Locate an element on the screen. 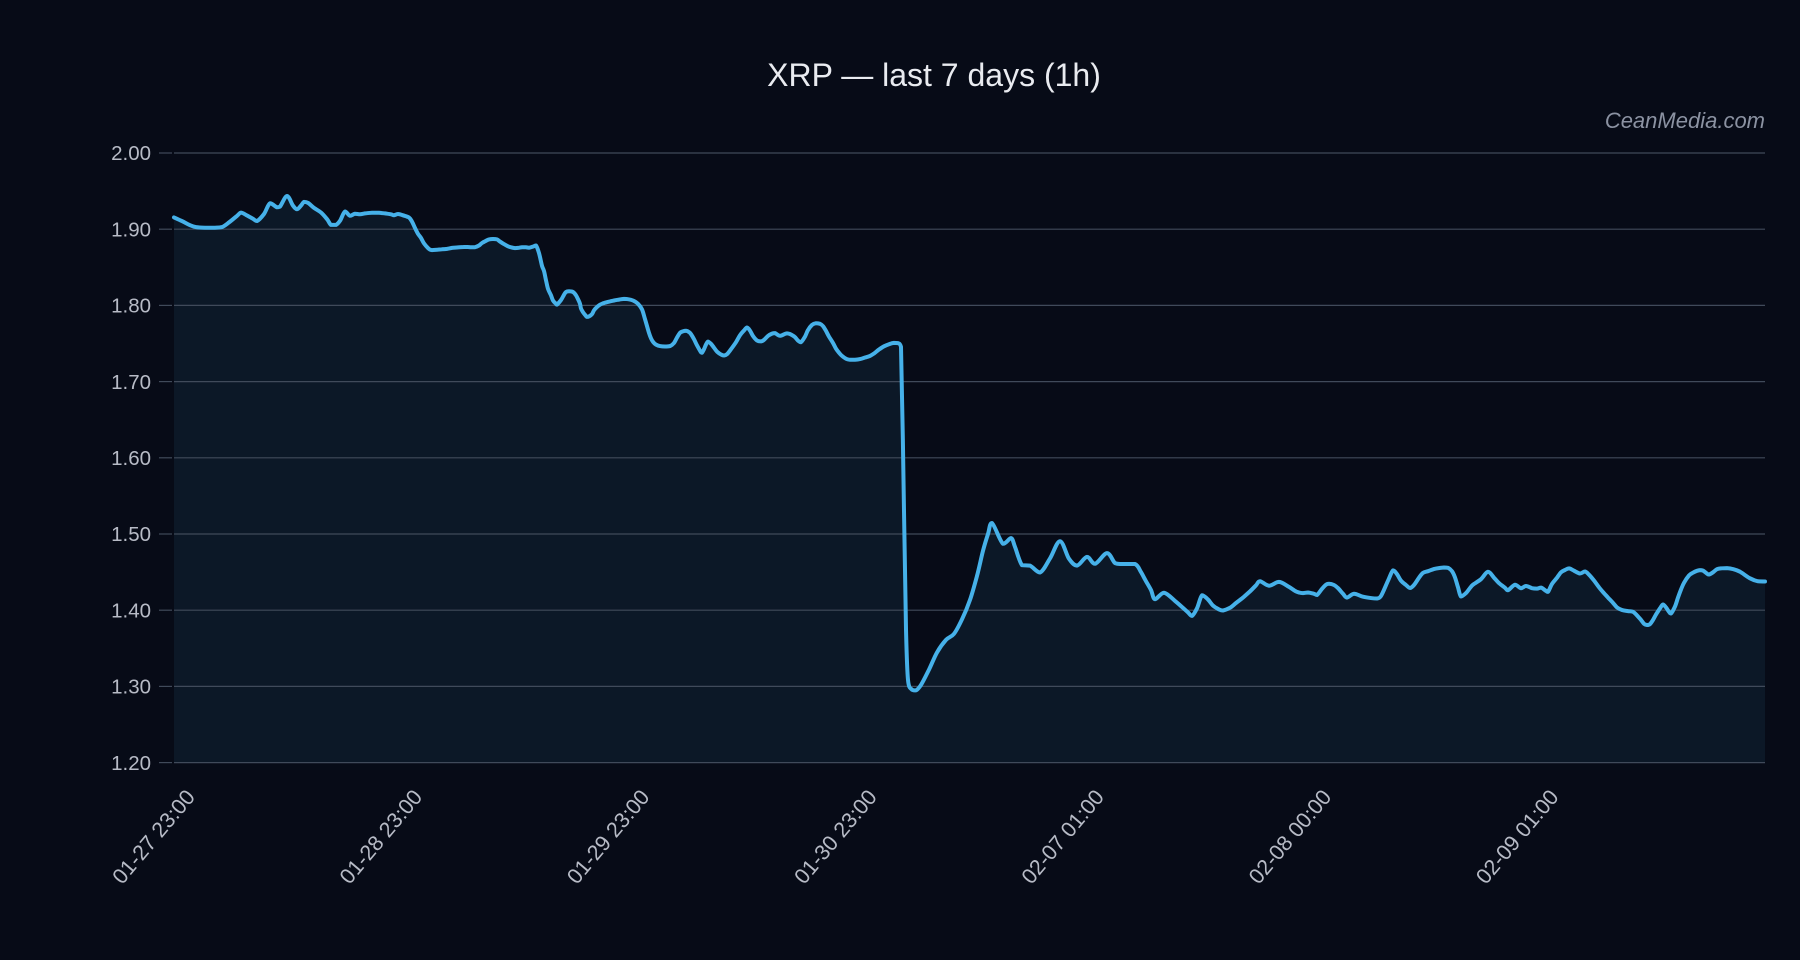  svg-text: 1.70 is located at coordinates (131, 382).